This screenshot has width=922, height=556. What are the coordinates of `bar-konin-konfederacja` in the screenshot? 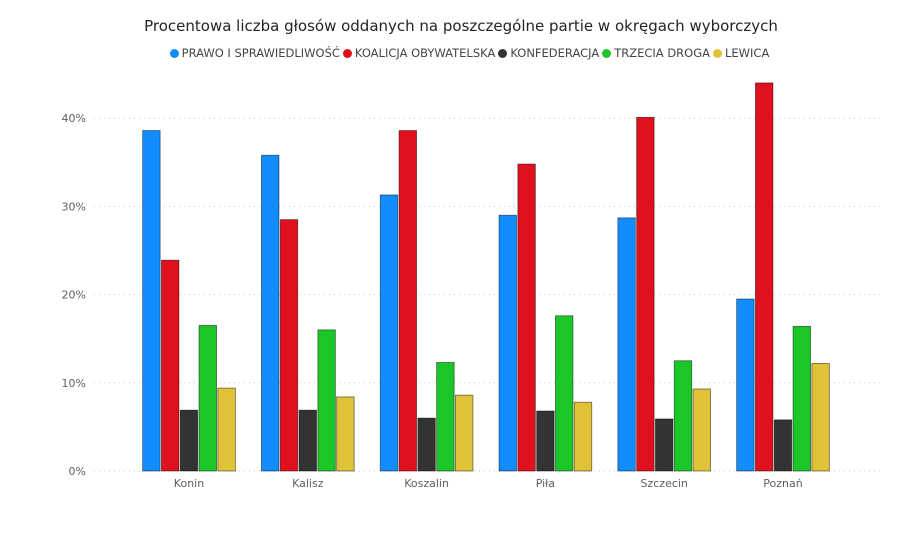 It's located at (189, 440).